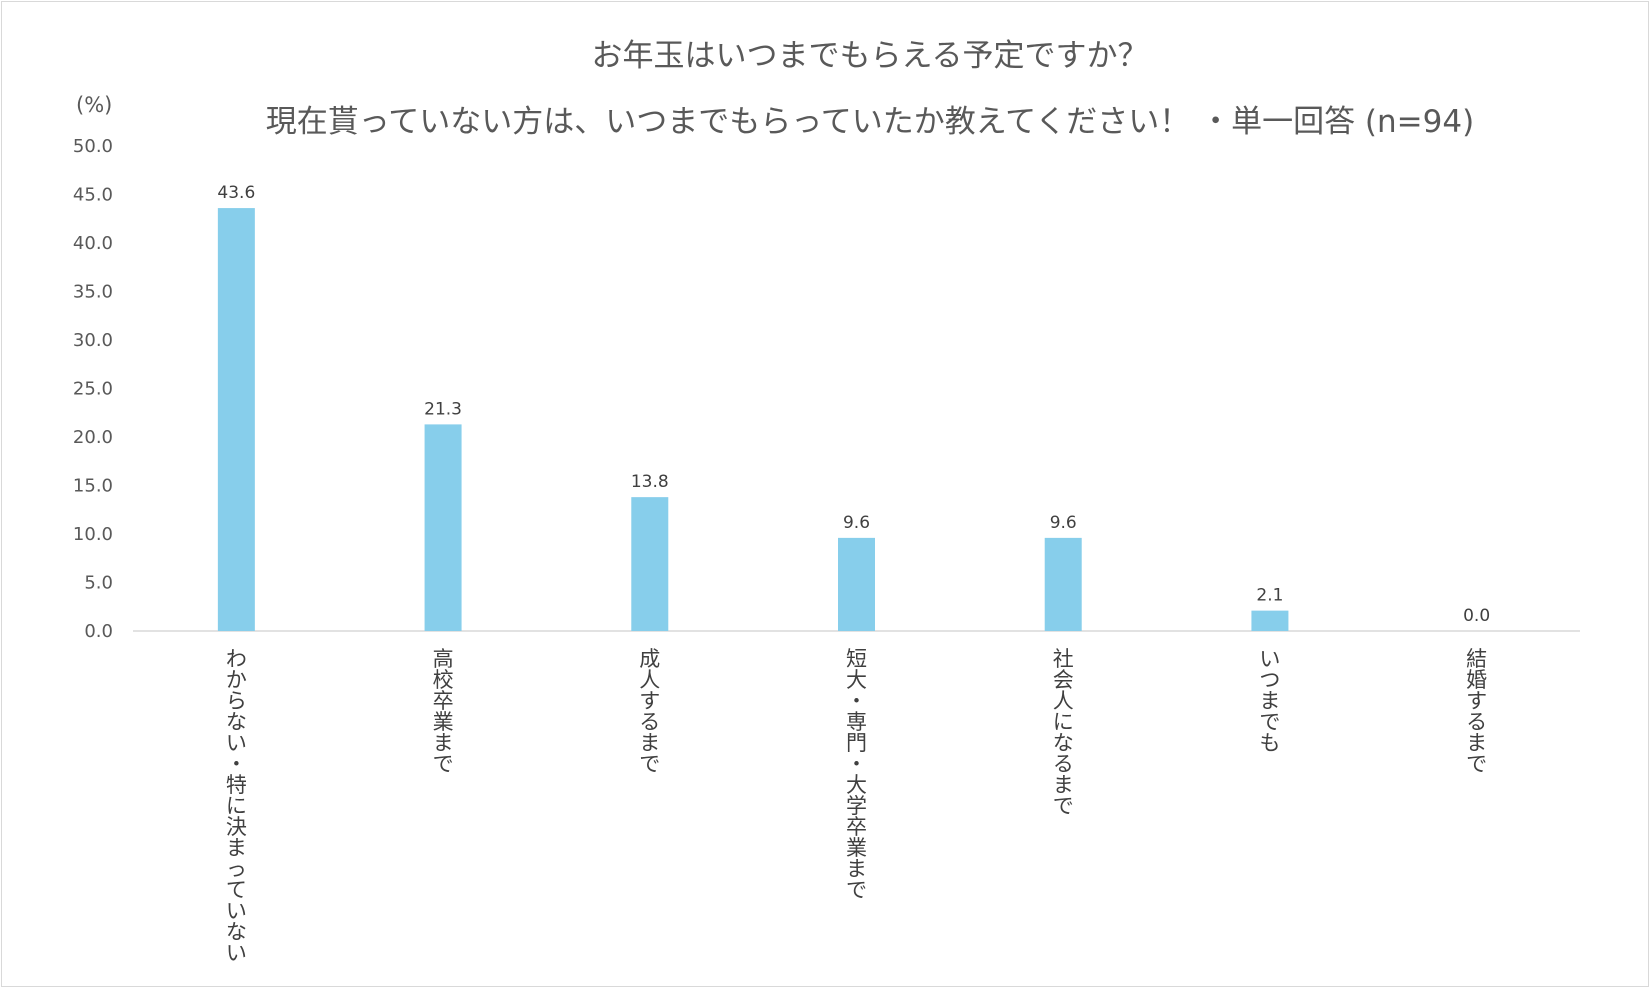 This screenshot has height=990, width=1652. I want to click on data-label: 21.3, so click(443, 409).